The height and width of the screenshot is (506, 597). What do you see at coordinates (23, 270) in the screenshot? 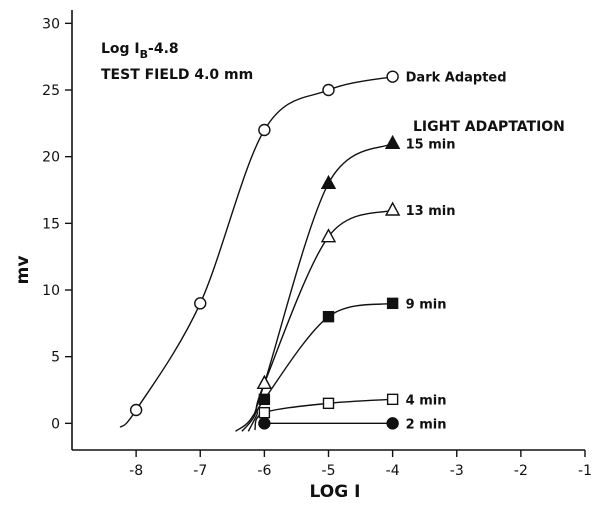
I see `y-axis-title: mv` at bounding box center [23, 270].